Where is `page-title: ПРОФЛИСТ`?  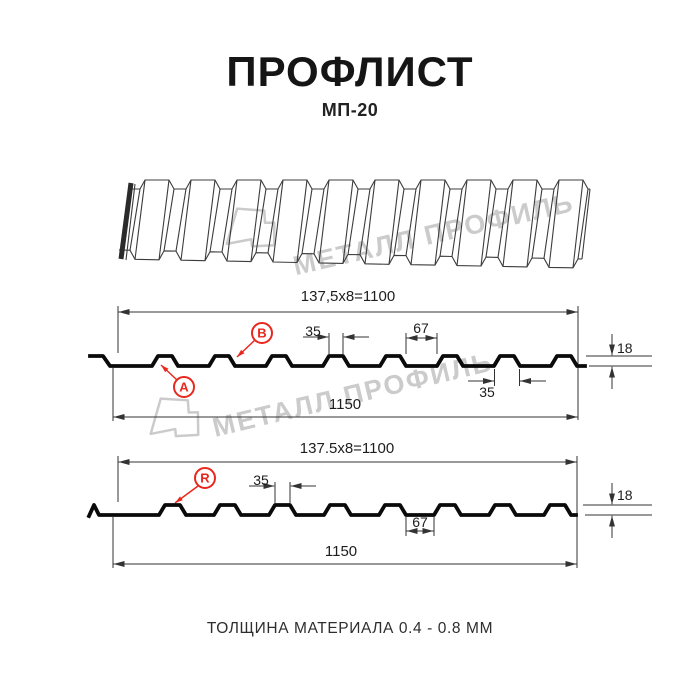
page-title: ПРОФЛИСТ is located at coordinates (350, 71).